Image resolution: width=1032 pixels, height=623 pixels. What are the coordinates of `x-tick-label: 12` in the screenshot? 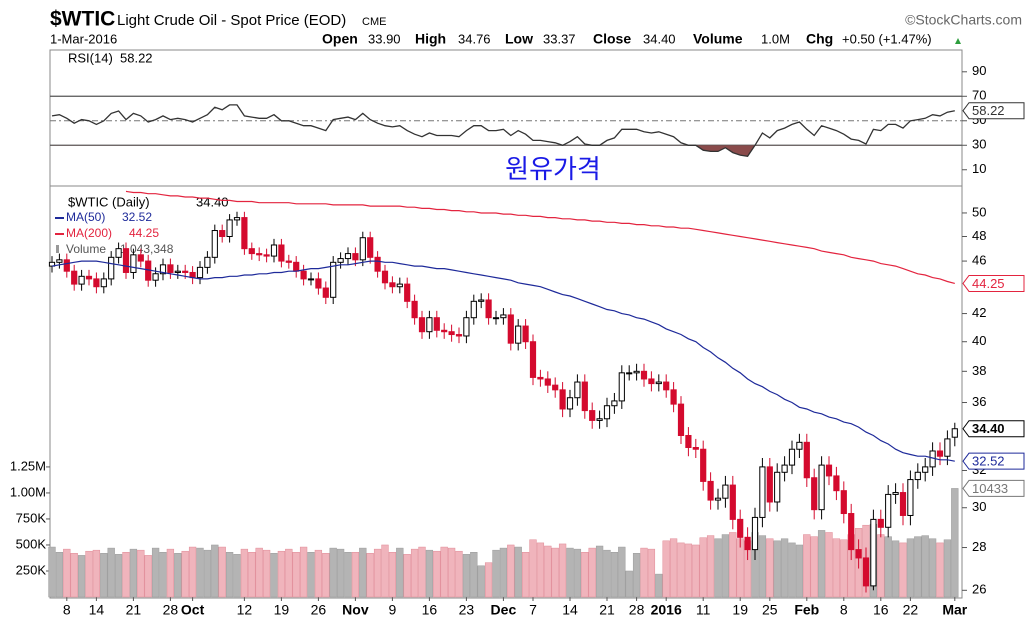 It's located at (245, 610).